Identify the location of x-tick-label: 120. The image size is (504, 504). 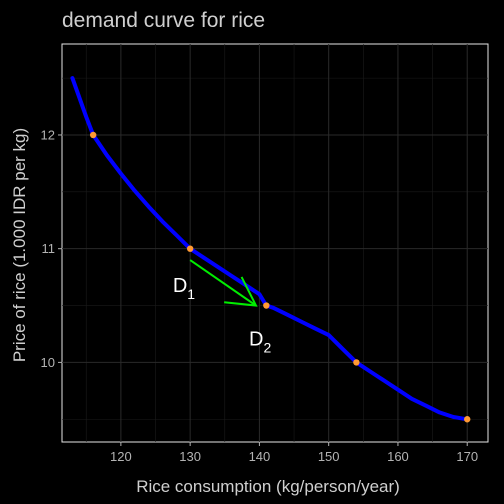
(121, 456).